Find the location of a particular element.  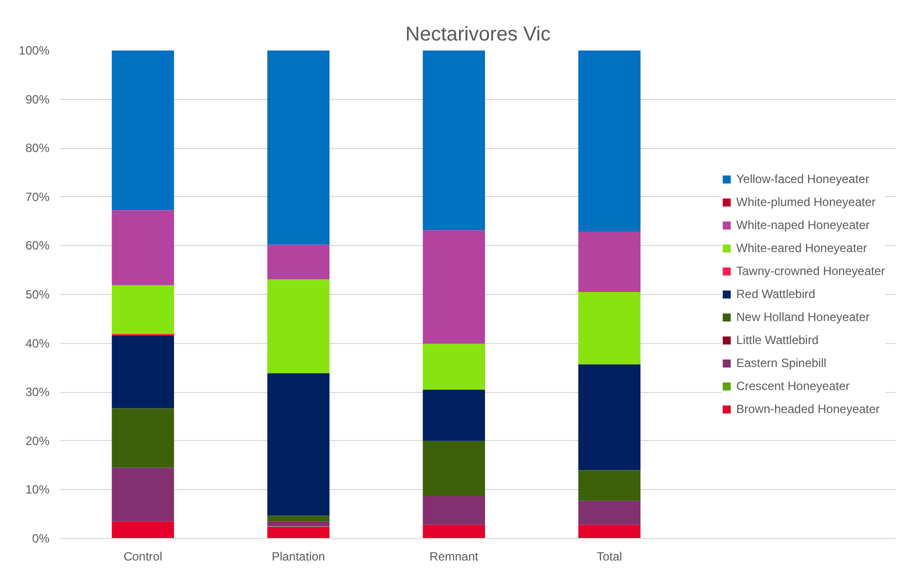

legend-label: Brown-headed Honeyeater is located at coordinates (808, 409).